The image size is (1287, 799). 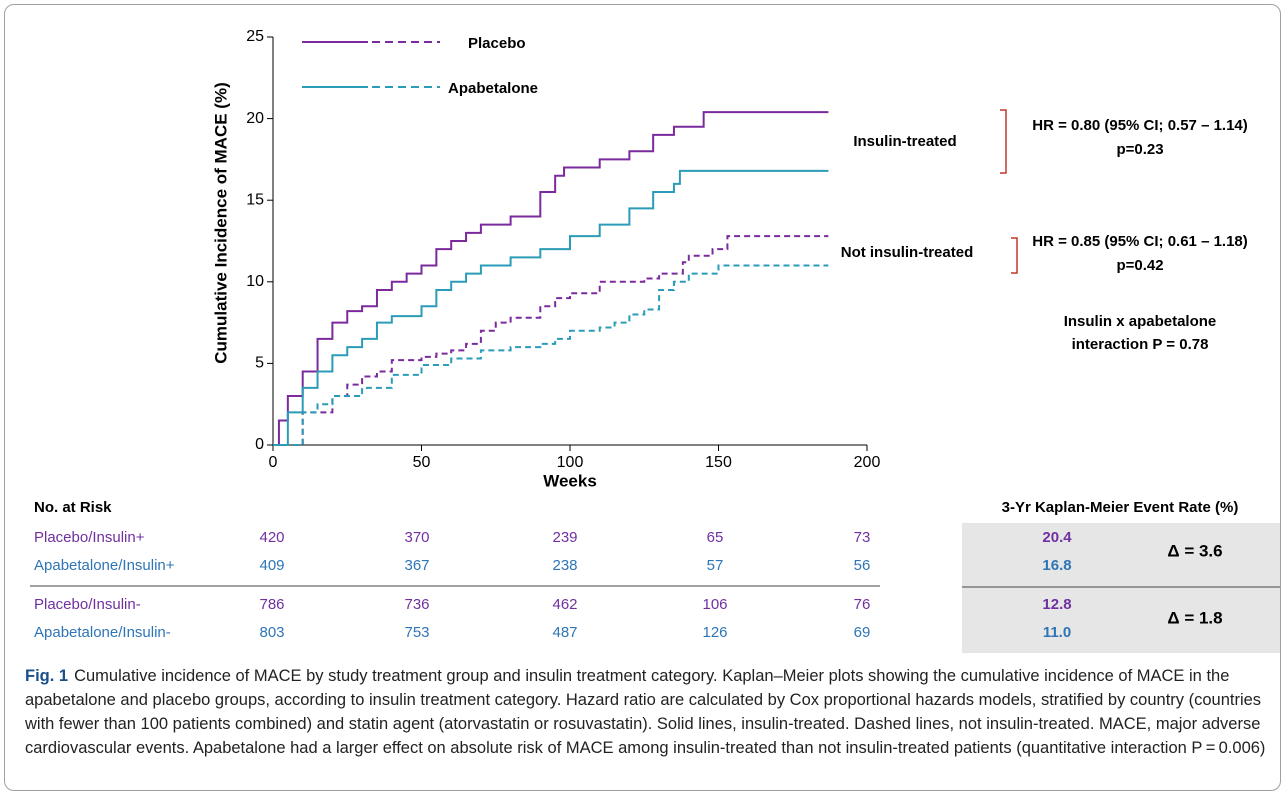 I want to click on annotation: HR = 0.80 (95% CI; 0.57 – 1.14), so click(x=1140, y=125).